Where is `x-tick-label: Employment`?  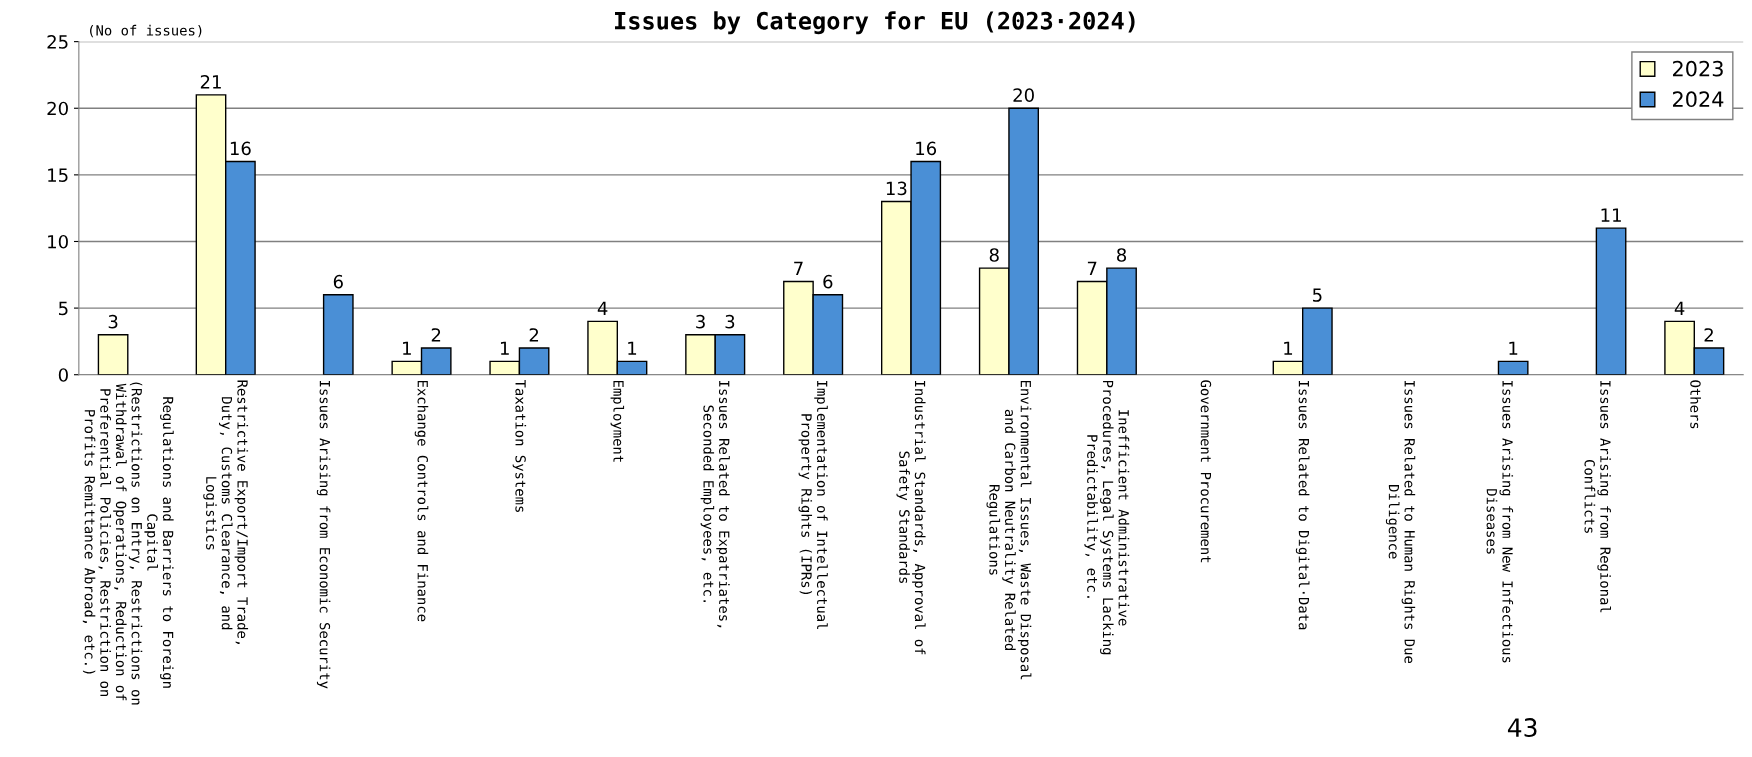 x-tick-label: Employment is located at coordinates (617, 421).